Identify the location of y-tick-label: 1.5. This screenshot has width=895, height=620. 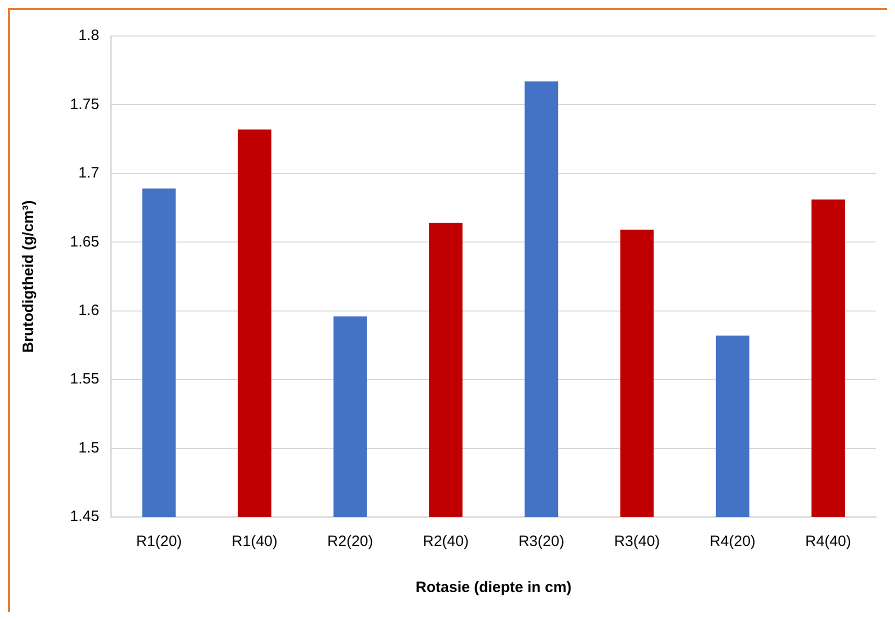
(89, 447).